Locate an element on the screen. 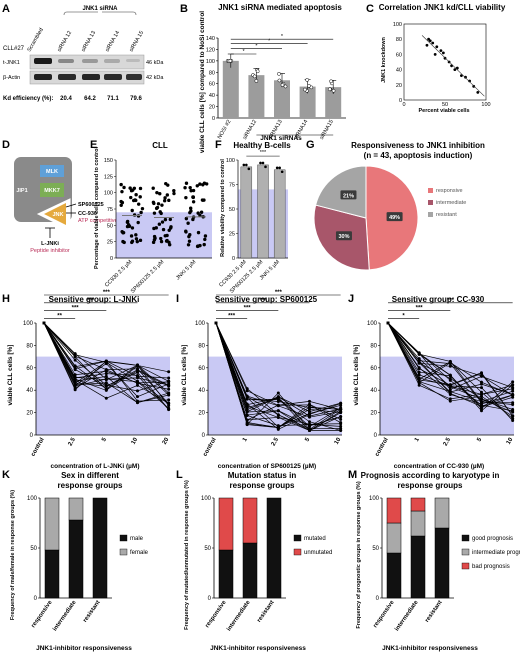 Image resolution: width=520 pixels, height=654 pixels. y-tick-label: 20 is located at coordinates (212, 108).